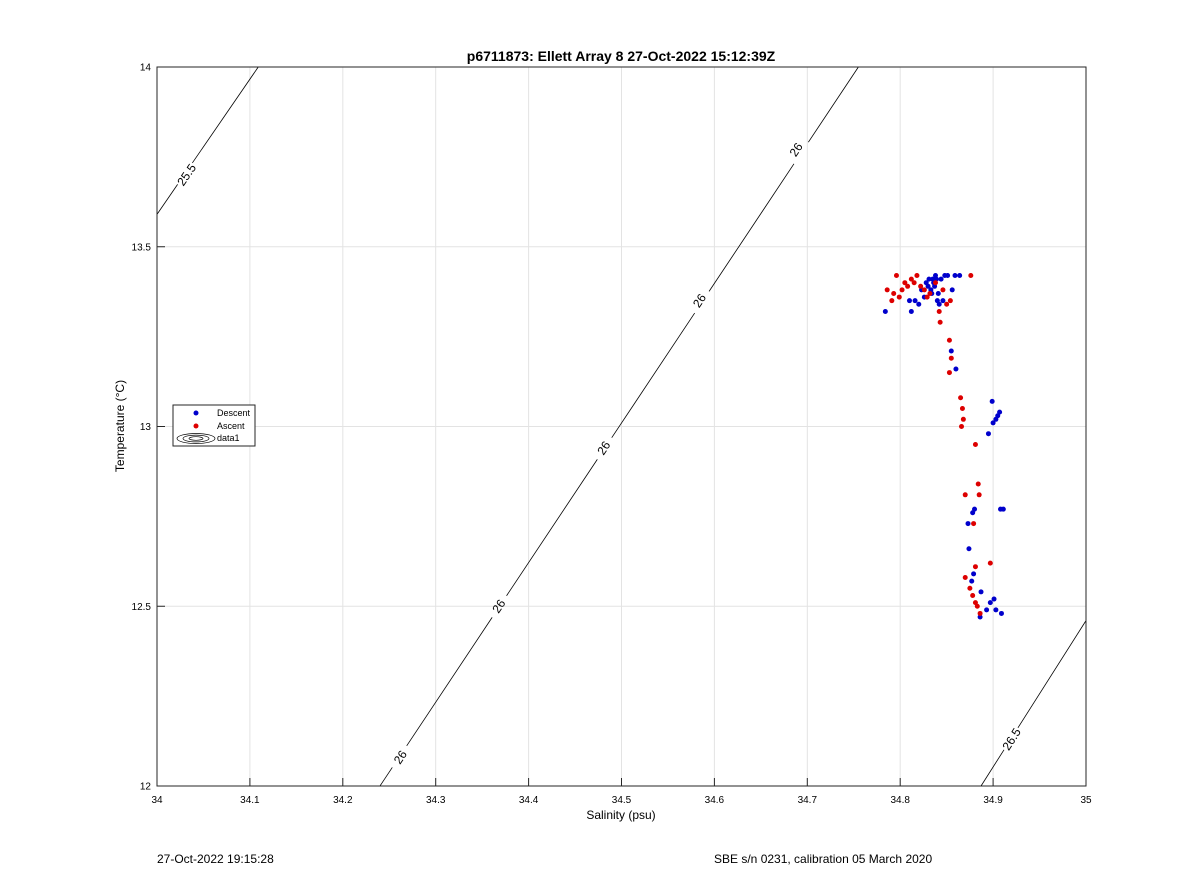  Describe the element at coordinates (215, 859) in the screenshot. I see `footer-timestamp: 27-Oct-2022 19:15:28` at that location.